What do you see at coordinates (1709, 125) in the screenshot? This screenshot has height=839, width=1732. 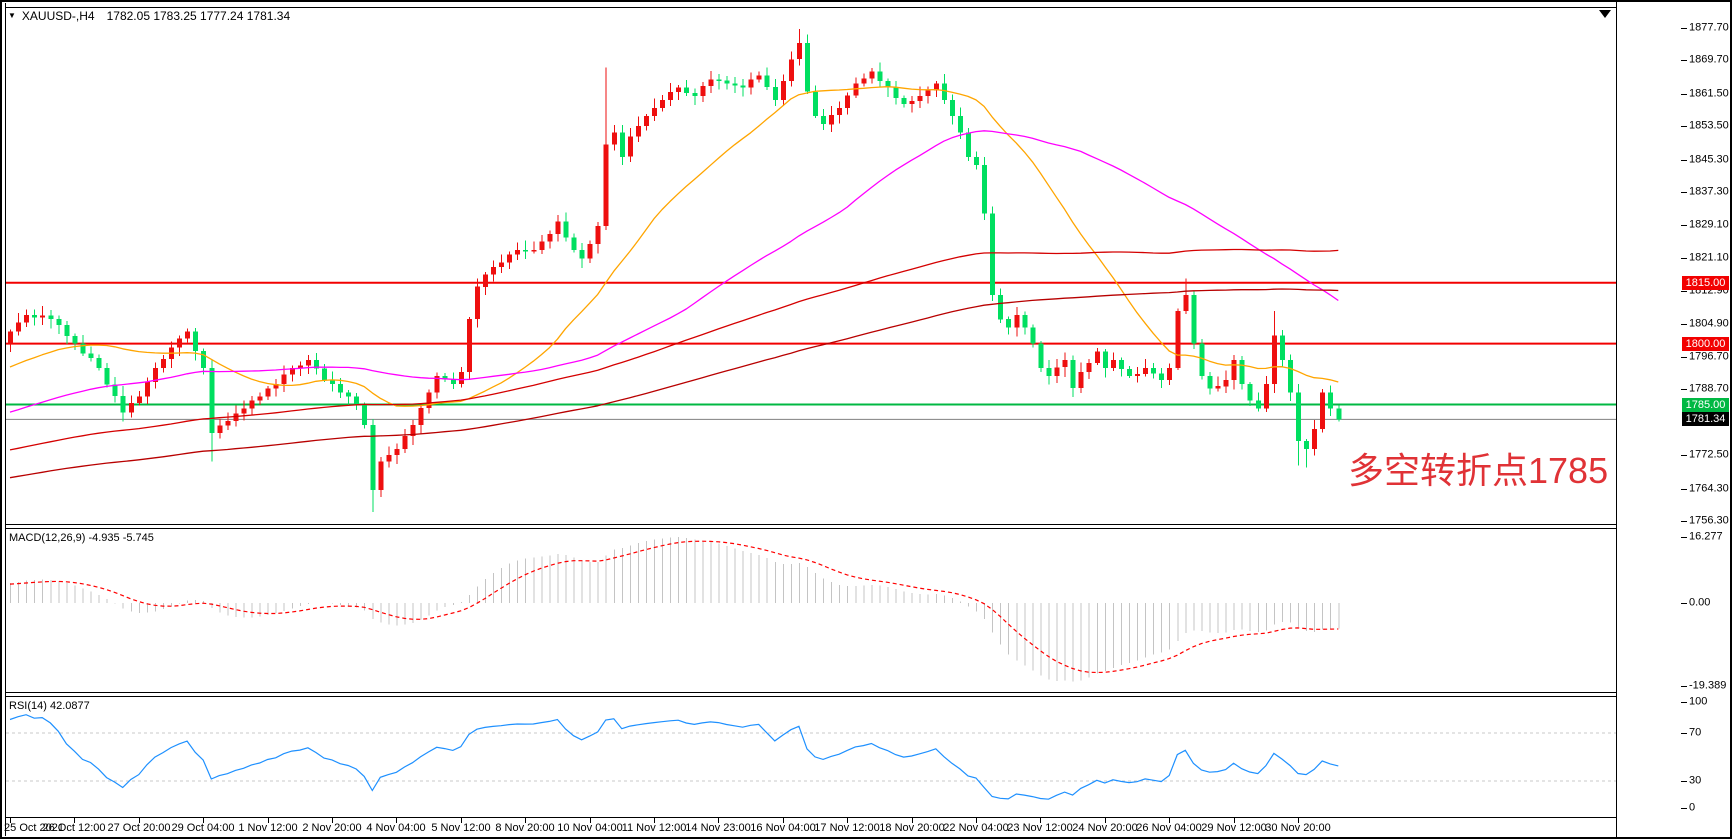 I see `price-tick-label: 1853.50` at bounding box center [1709, 125].